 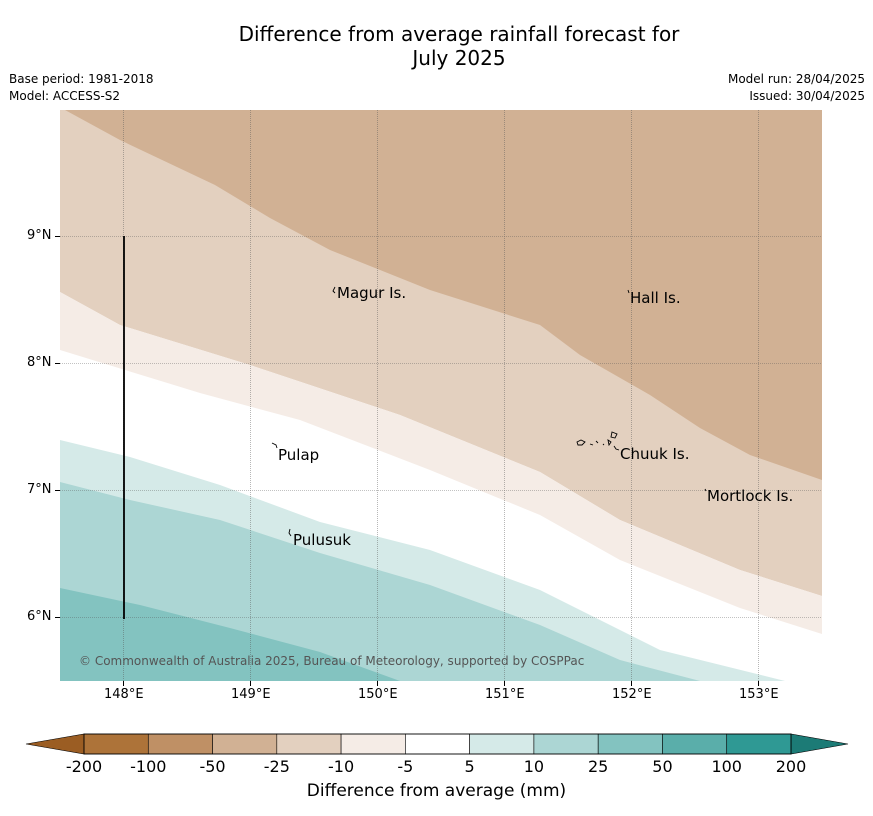 What do you see at coordinates (81, 88) in the screenshot?
I see `metadata-left: Base period: 1981-2018 Model: ACCESS-S2` at bounding box center [81, 88].